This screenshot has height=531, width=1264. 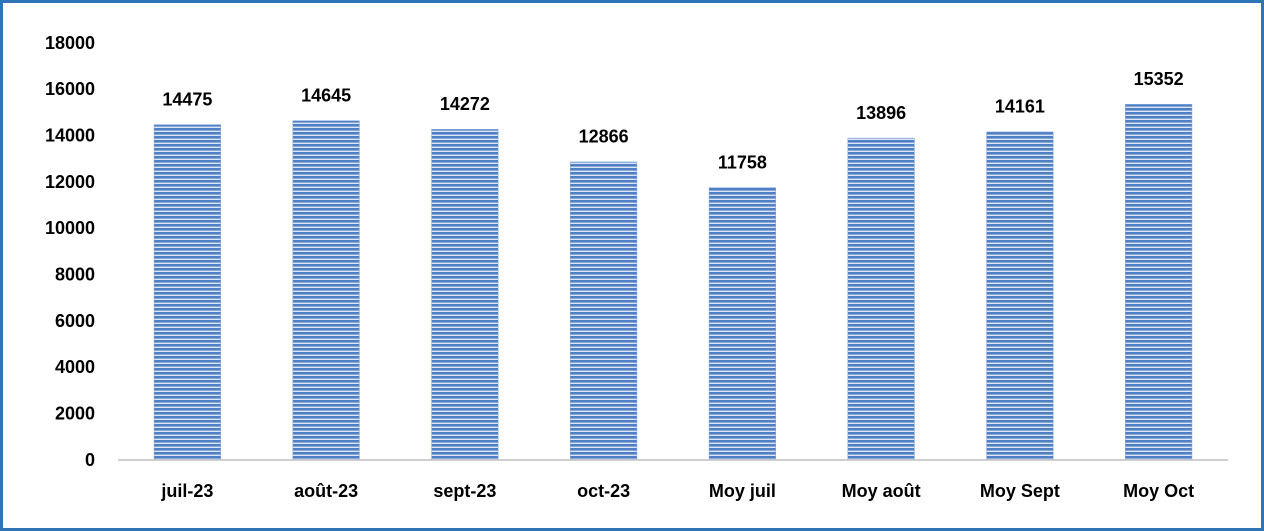 I want to click on data-label: 13896, so click(x=881, y=113).